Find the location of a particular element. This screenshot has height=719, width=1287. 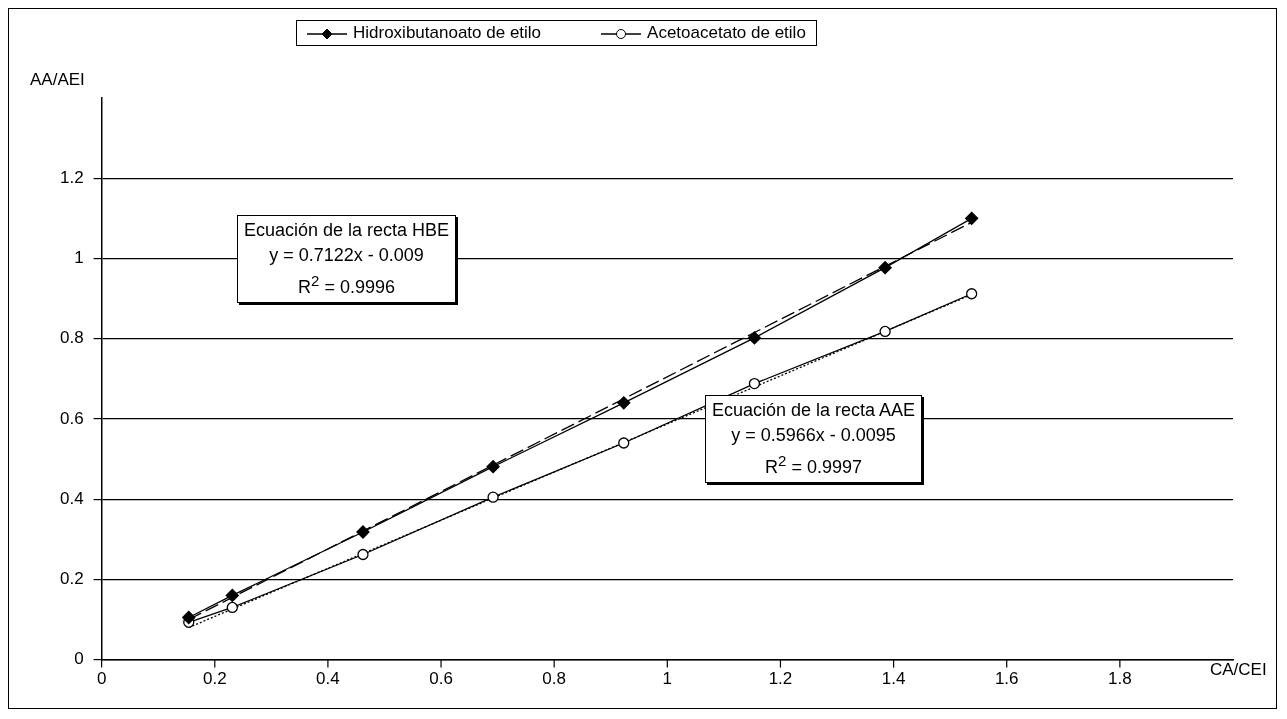

x-tick-label: 1.4 is located at coordinates (893, 679).